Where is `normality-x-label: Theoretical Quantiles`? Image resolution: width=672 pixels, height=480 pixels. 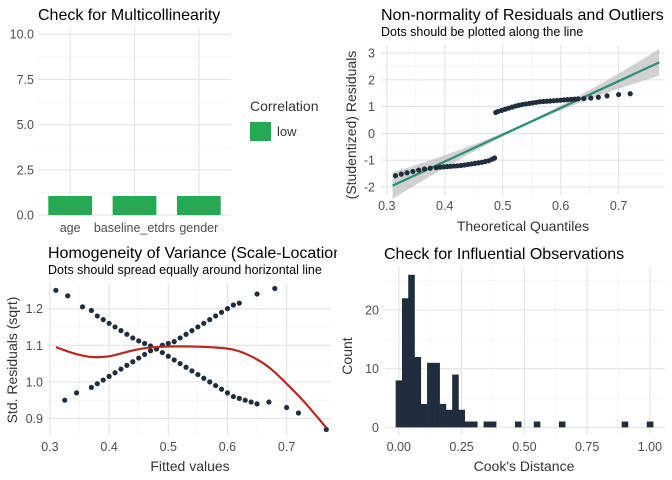 normality-x-label: Theoretical Quantiles is located at coordinates (523, 226).